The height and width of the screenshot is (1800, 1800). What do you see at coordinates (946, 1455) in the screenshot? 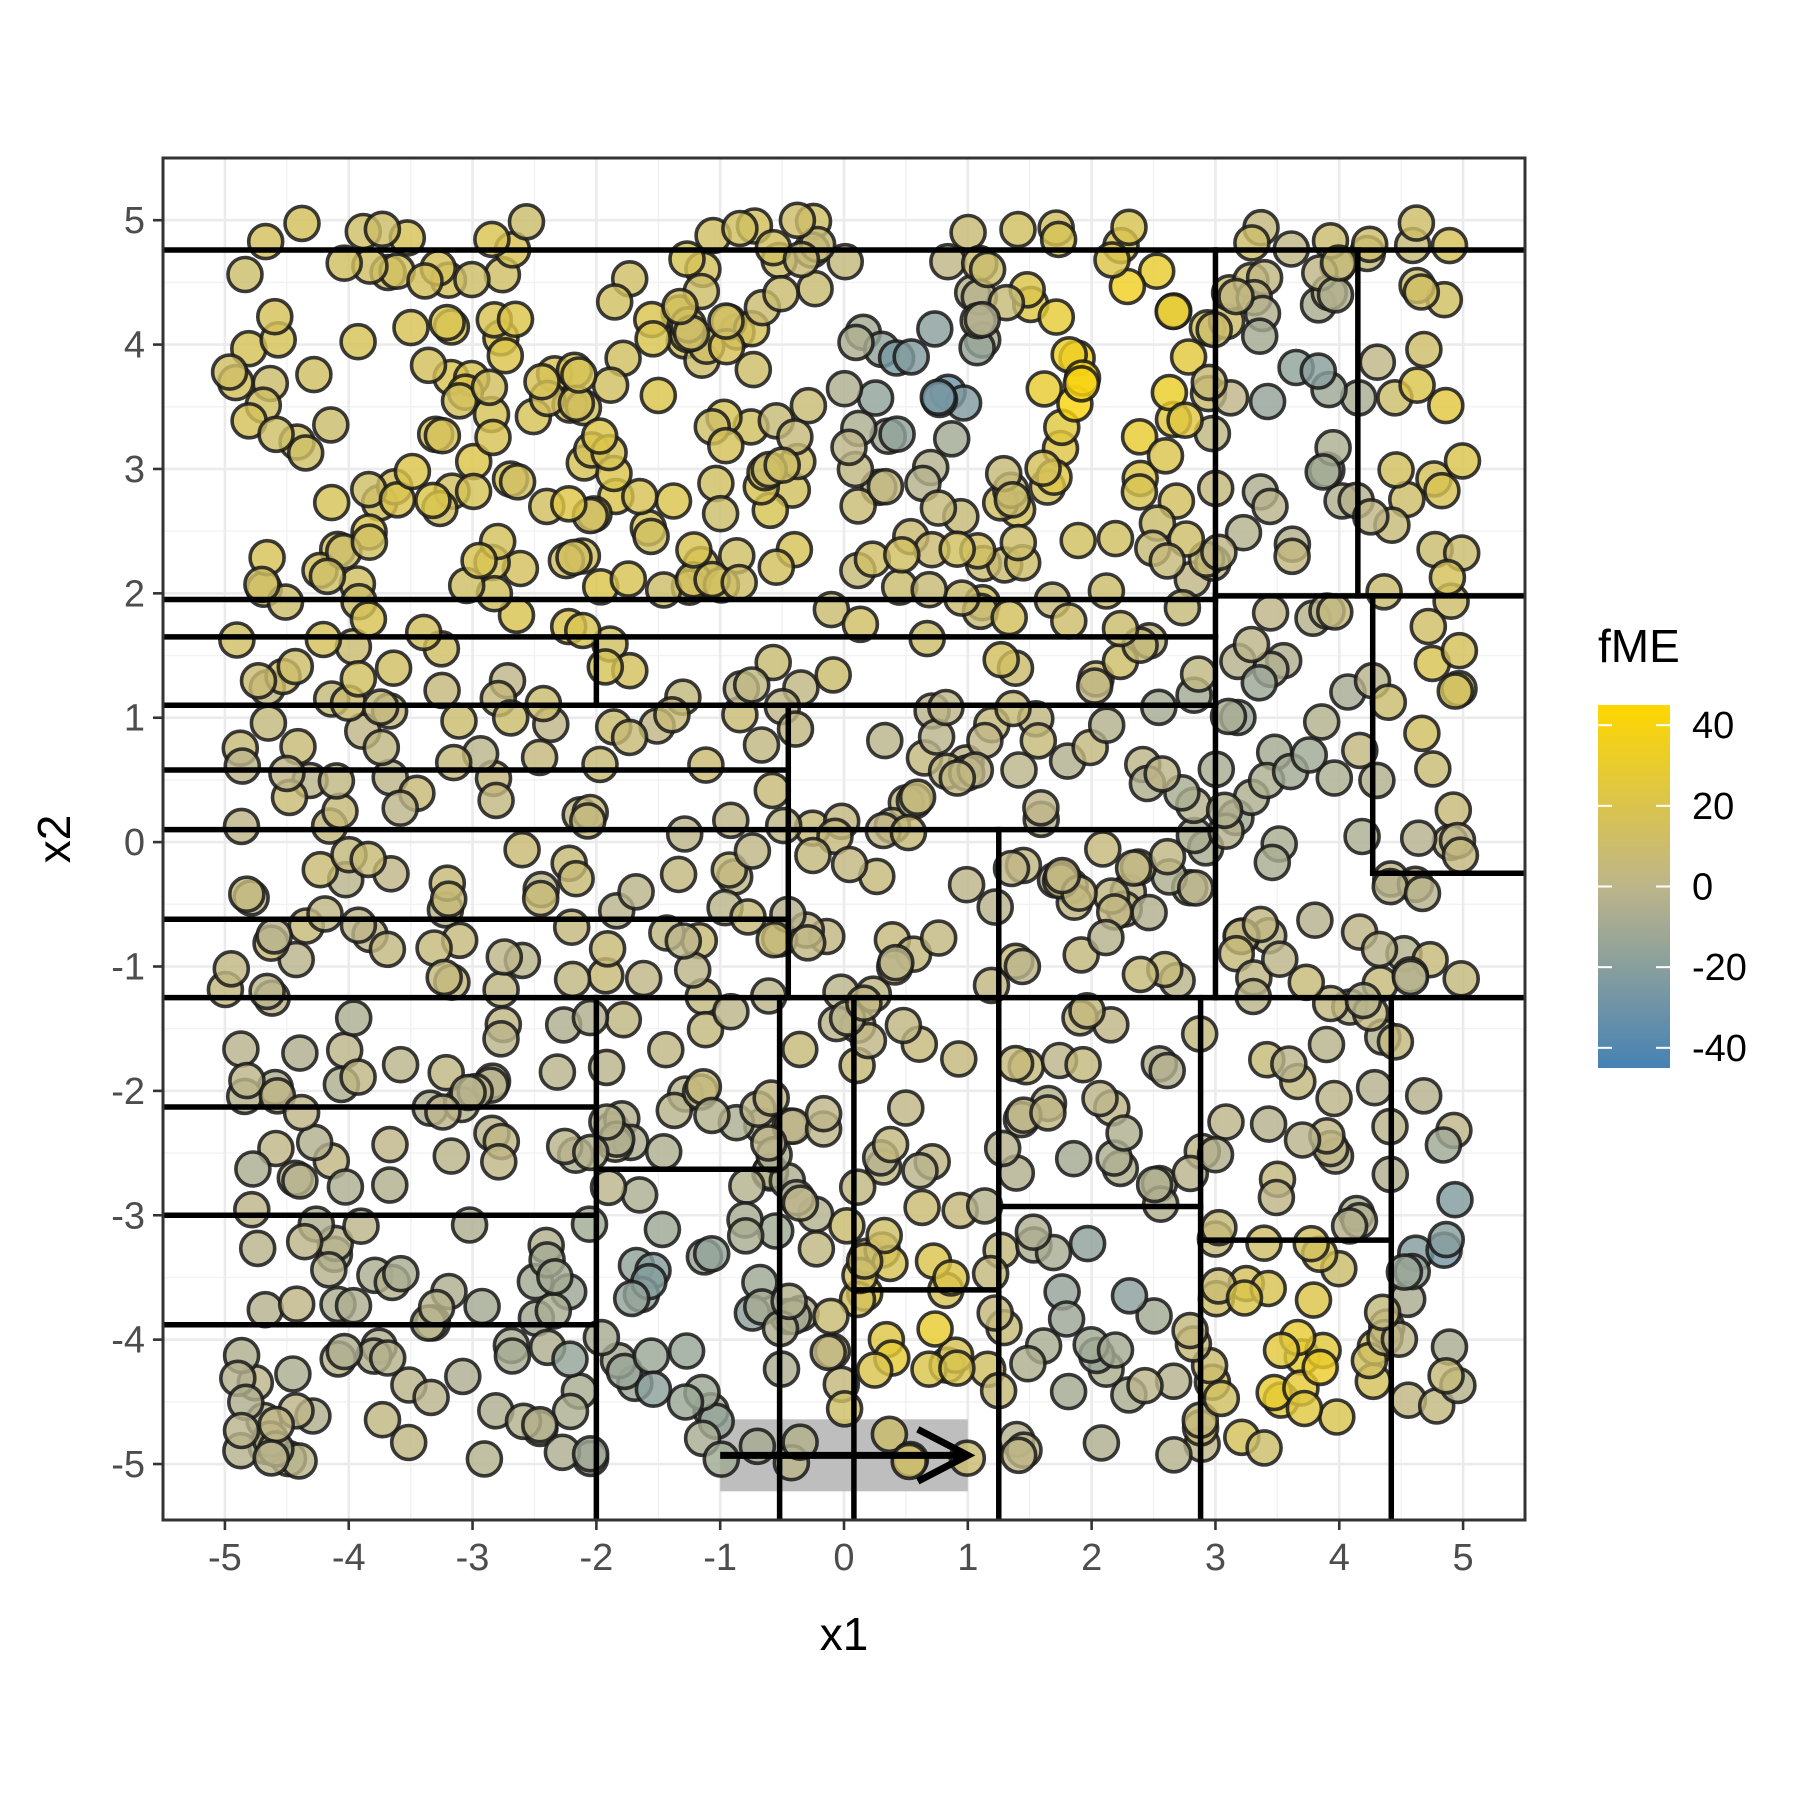
I see `step-arrow-head` at bounding box center [946, 1455].